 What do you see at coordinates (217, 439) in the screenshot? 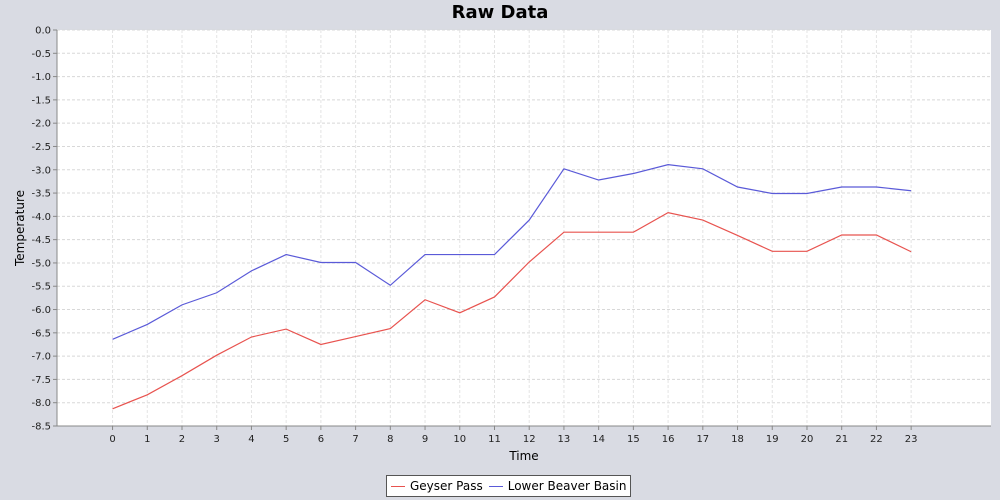
I see `x-tick-label: 3` at bounding box center [217, 439].